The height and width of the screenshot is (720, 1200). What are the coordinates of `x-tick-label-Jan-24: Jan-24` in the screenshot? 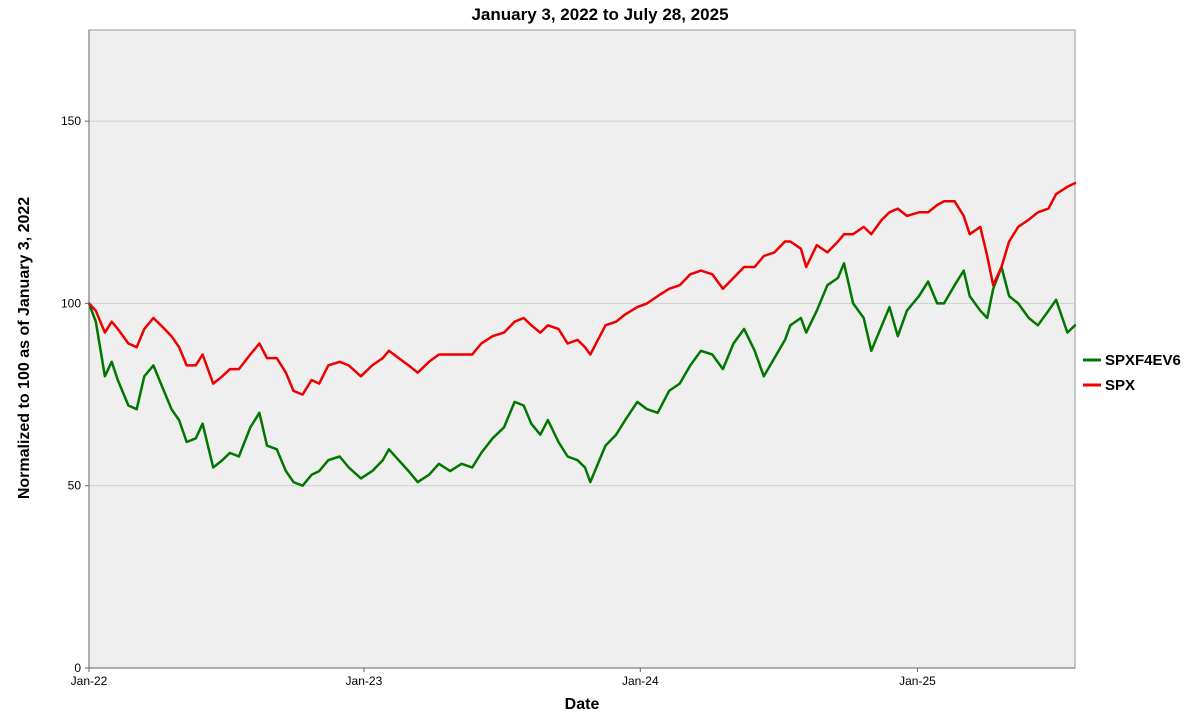 It's located at (640, 681).